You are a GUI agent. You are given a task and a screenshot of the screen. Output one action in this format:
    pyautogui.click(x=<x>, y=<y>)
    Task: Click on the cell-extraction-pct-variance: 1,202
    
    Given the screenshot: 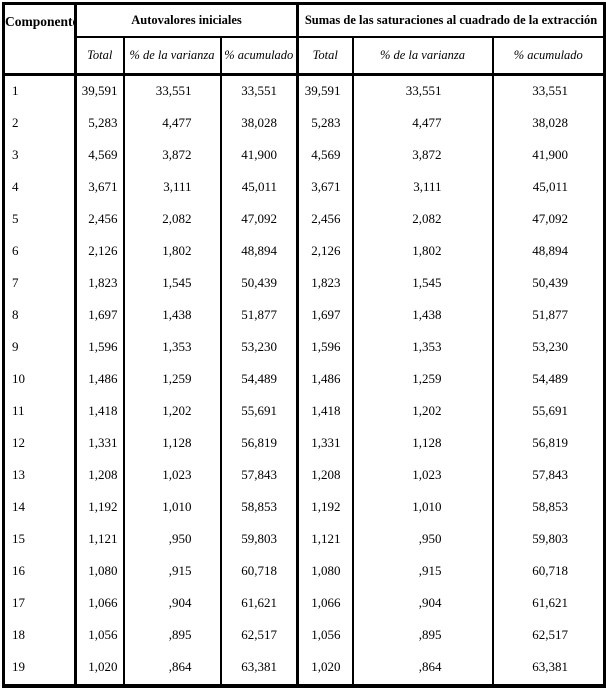 What is the action you would take?
    pyautogui.click(x=422, y=412)
    